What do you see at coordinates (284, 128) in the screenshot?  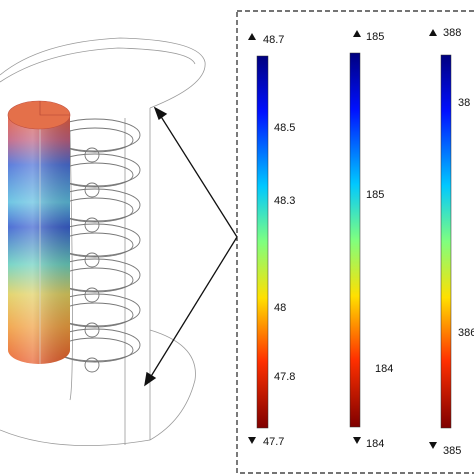 I see `tick-label: 48.5` at bounding box center [284, 128].